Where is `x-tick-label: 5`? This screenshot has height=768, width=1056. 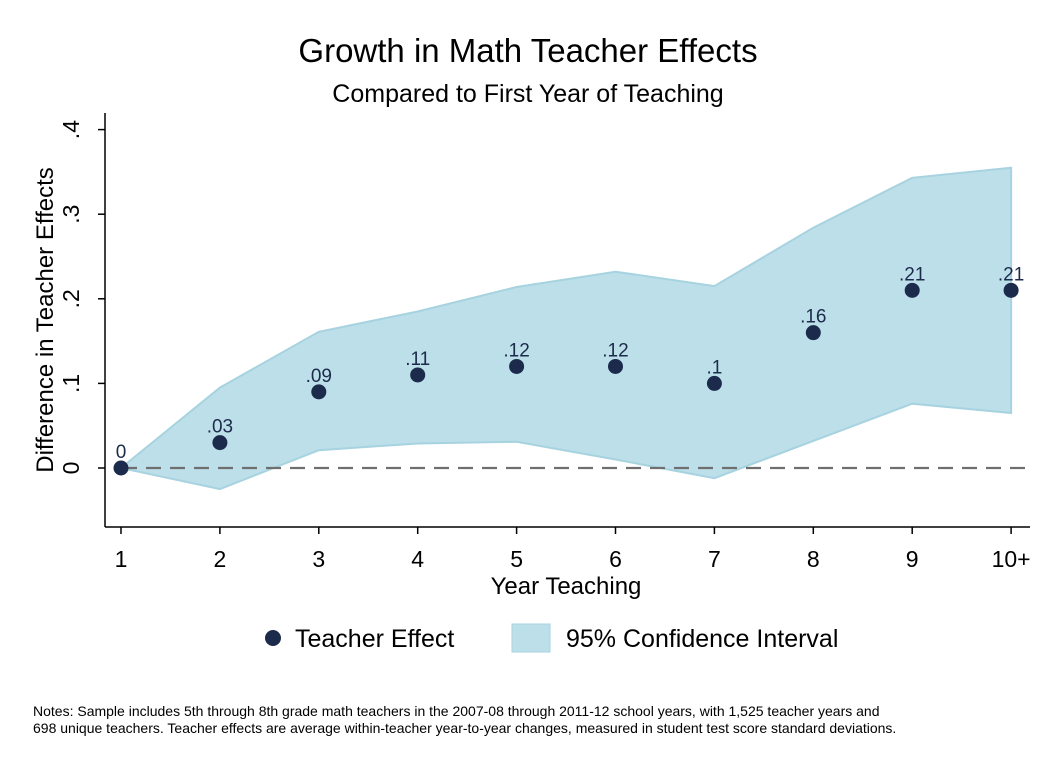
x-tick-label: 5 is located at coordinates (516, 559).